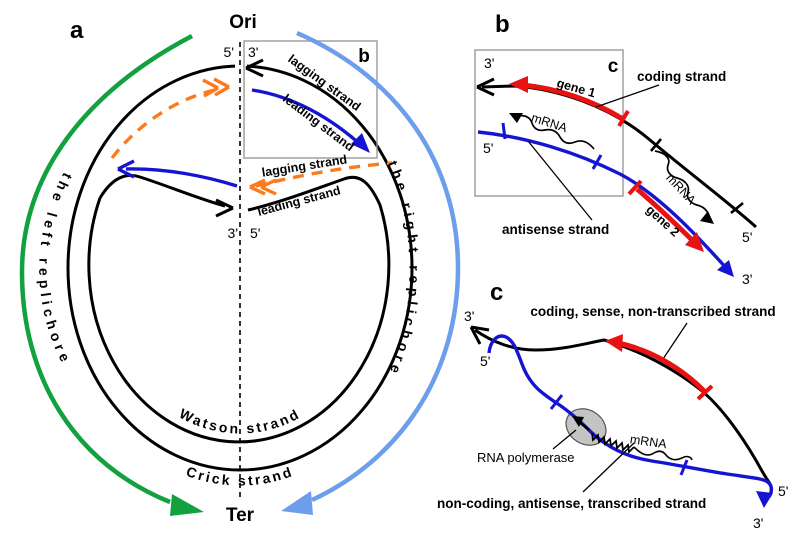 Image resolution: width=797 pixels, height=543 pixels. Describe the element at coordinates (652, 311) in the screenshot. I see `c-title-top: coding, sense, non-transcribed strand` at that location.